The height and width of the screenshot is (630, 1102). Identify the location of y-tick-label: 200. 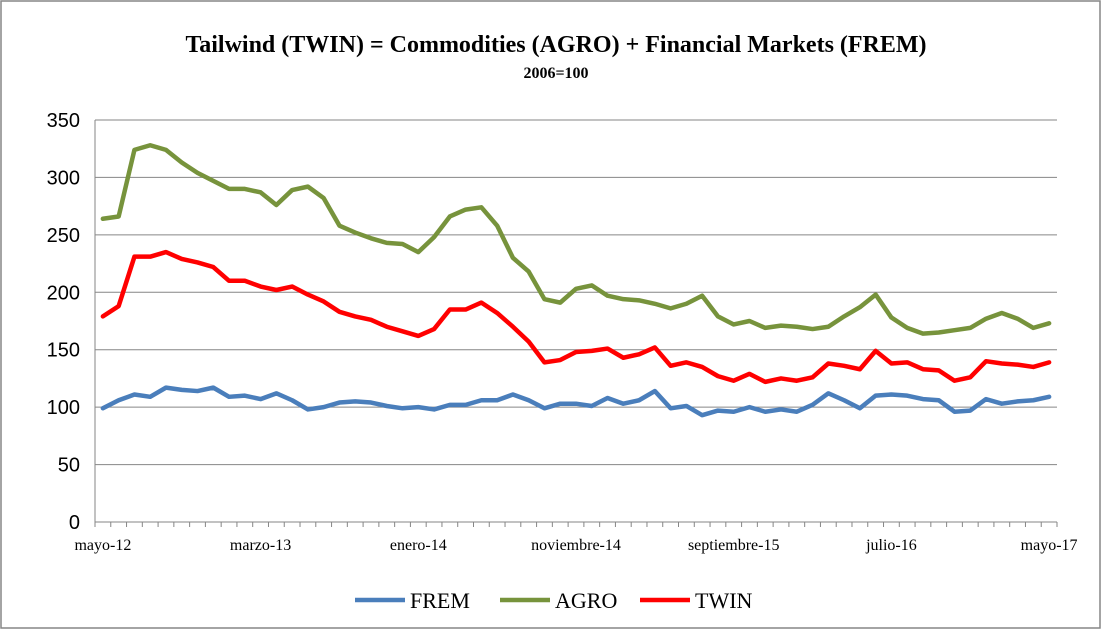
(63, 293).